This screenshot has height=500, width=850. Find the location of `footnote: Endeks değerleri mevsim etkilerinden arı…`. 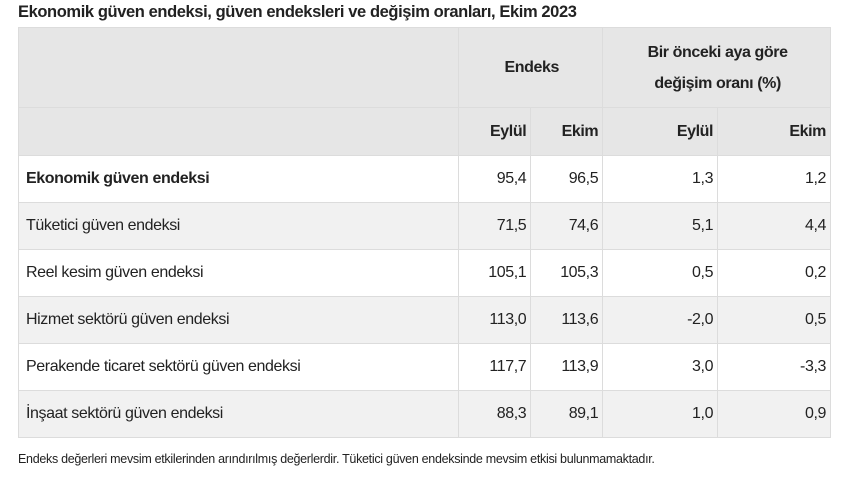

footnote: Endeks değerleri mevsim etkilerinden arı… is located at coordinates (336, 459).